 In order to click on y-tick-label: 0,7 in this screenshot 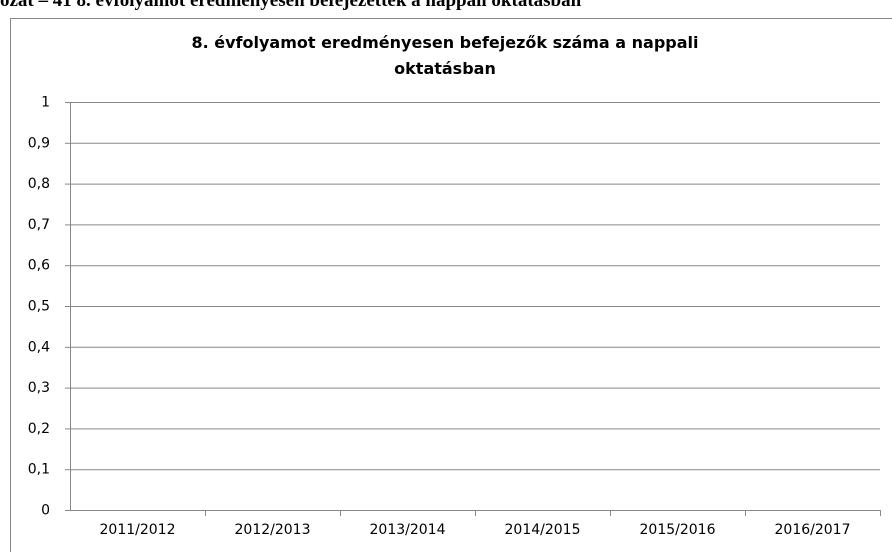, I will do `click(39, 225)`.